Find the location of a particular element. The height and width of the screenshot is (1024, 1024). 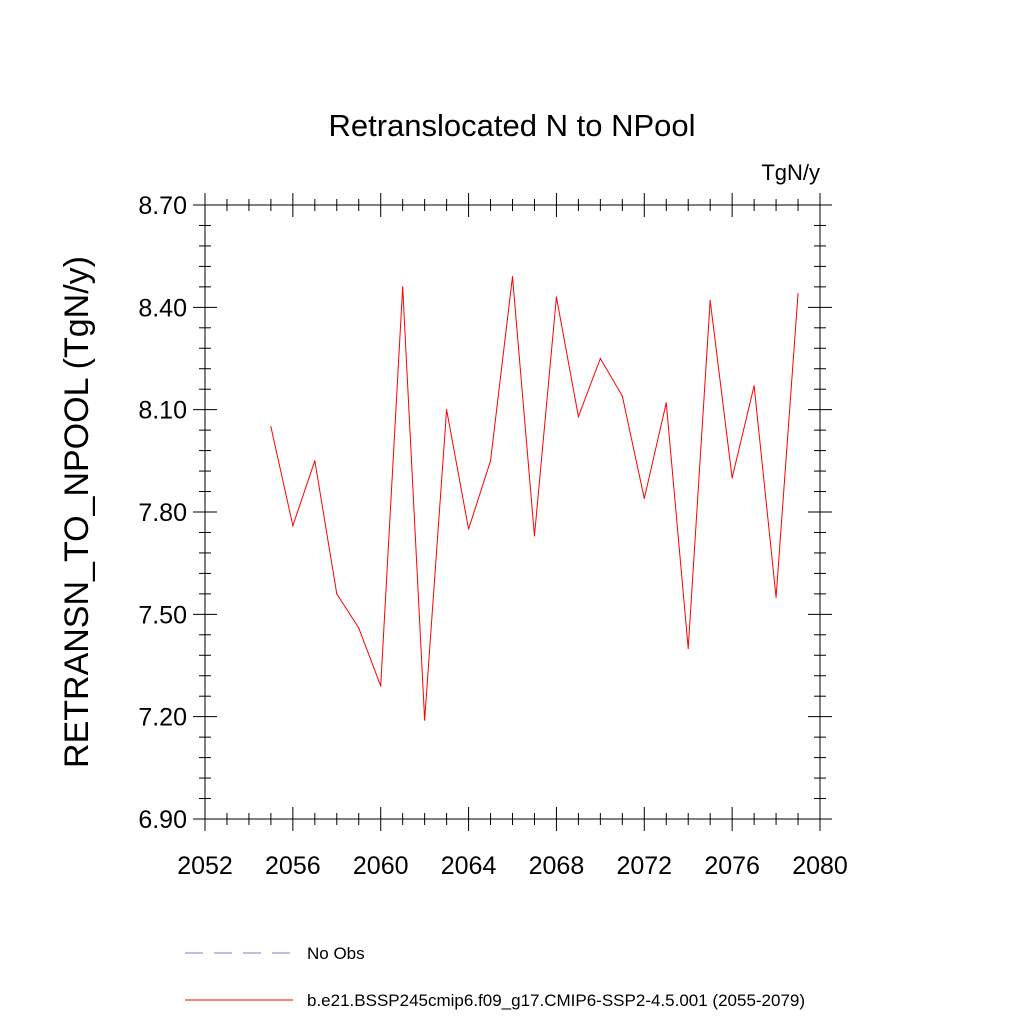

y-axis-label: RETRANSN_TO_NPOOL (TgN/y) is located at coordinates (77, 512).